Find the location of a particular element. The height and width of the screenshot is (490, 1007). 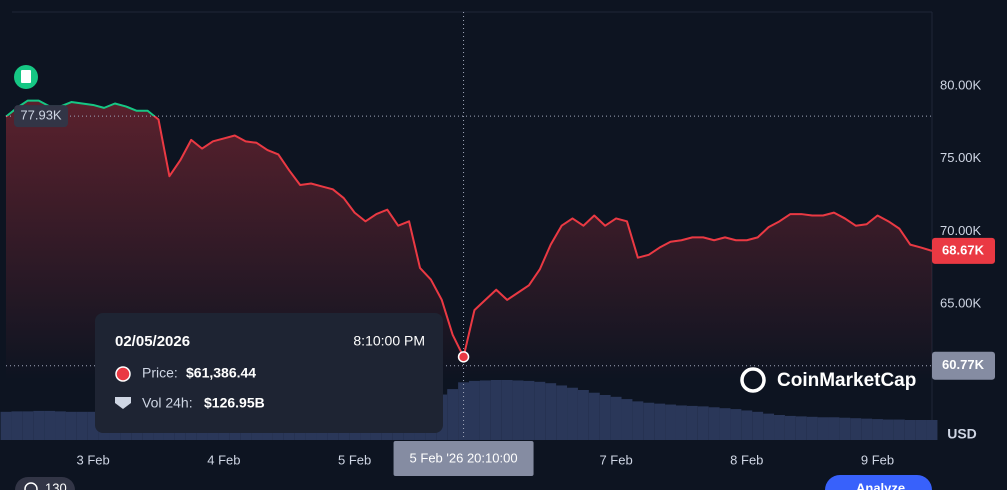

last-price-bg is located at coordinates (963, 250).